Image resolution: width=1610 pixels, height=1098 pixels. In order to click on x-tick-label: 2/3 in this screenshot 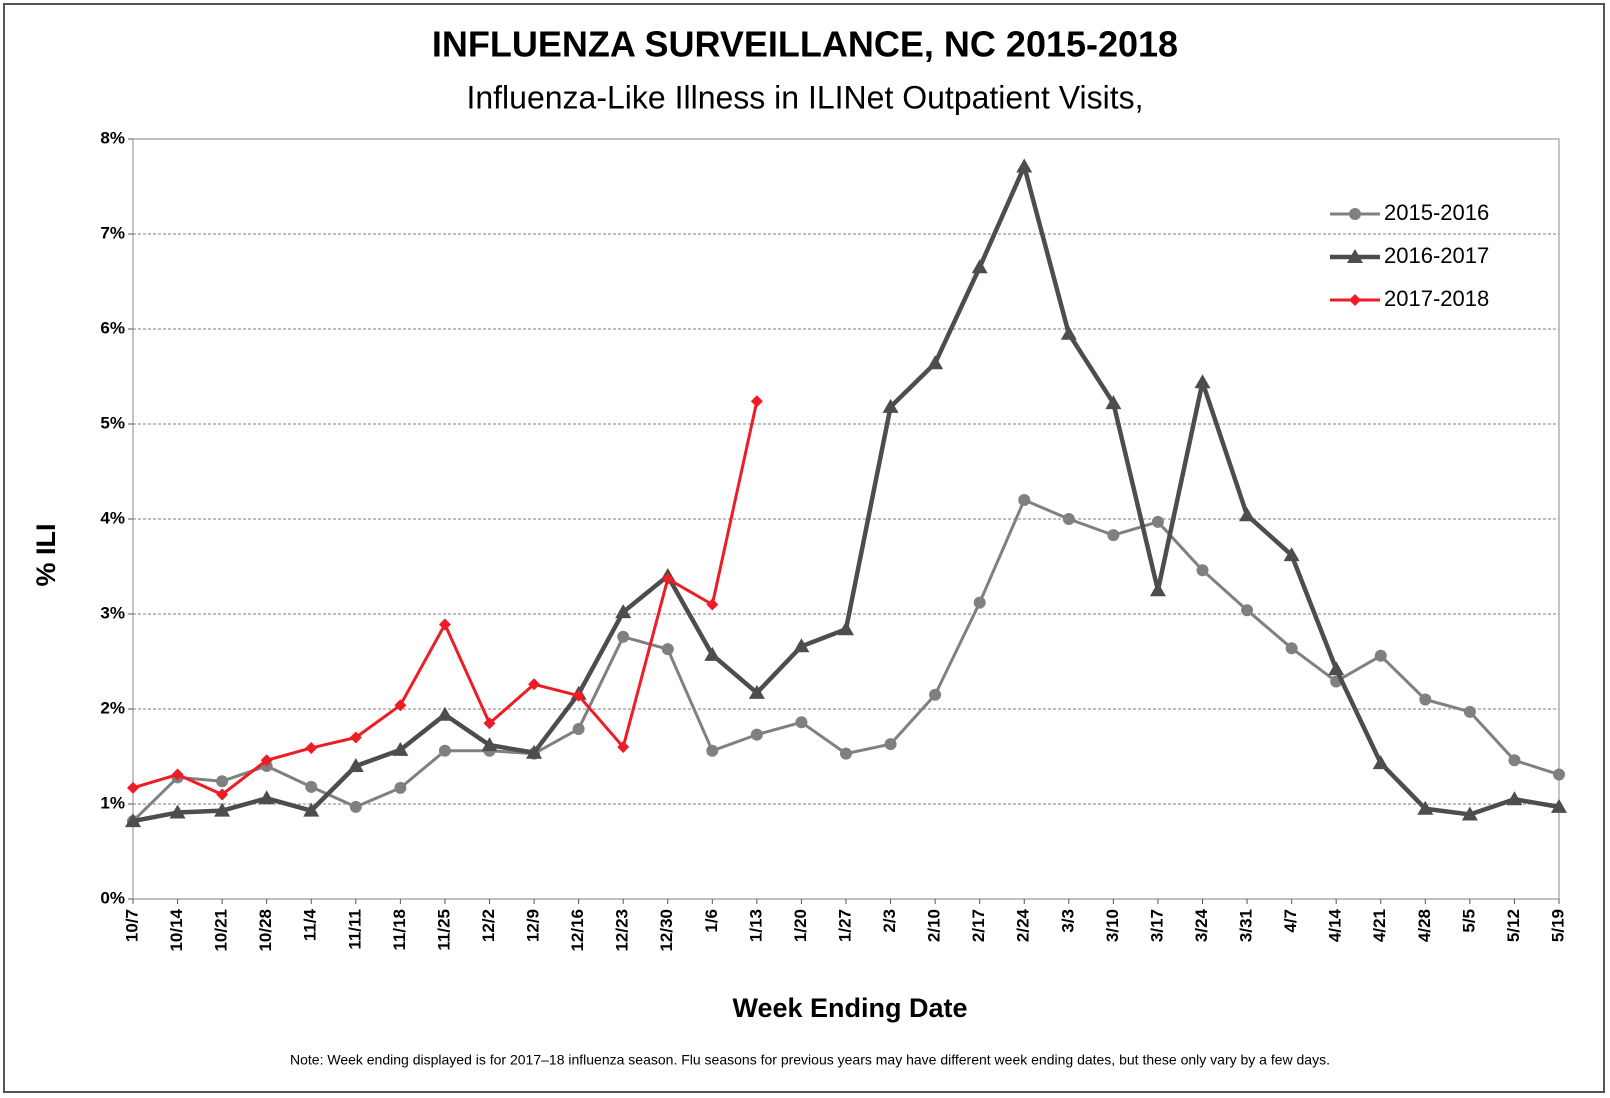, I will do `click(889, 921)`.